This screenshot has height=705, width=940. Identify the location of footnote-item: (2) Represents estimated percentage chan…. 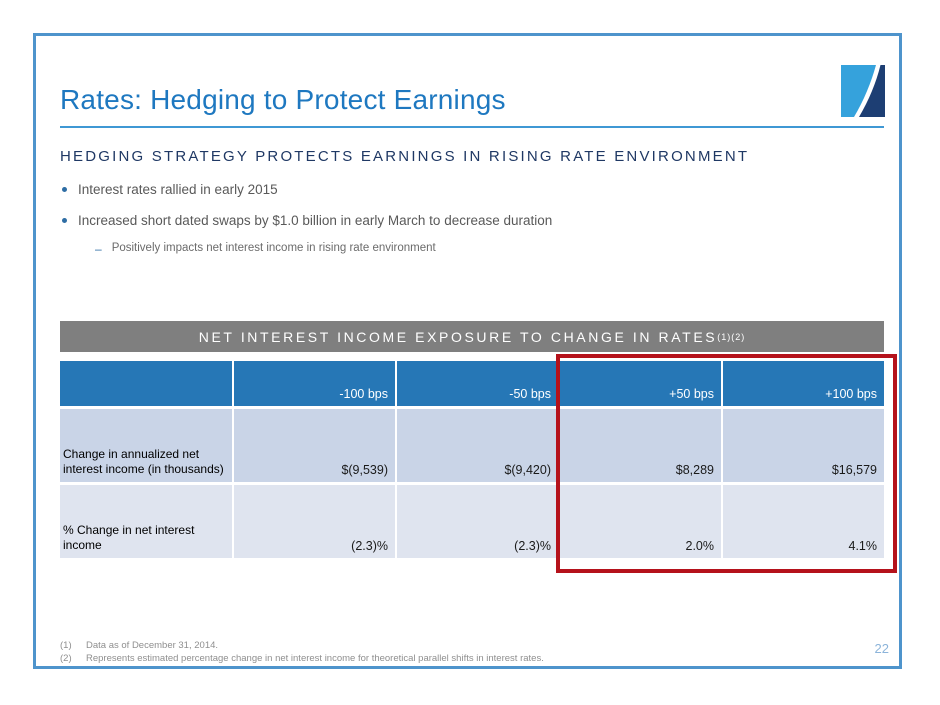
(420, 658).